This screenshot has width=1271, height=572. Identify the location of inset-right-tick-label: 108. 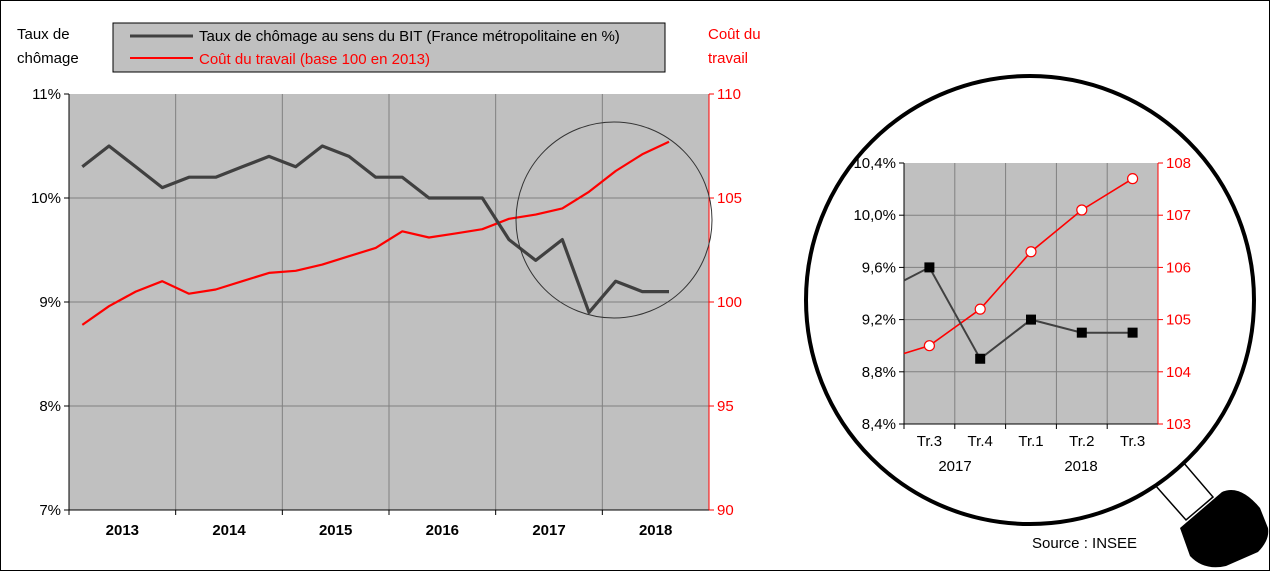
(1178, 163).